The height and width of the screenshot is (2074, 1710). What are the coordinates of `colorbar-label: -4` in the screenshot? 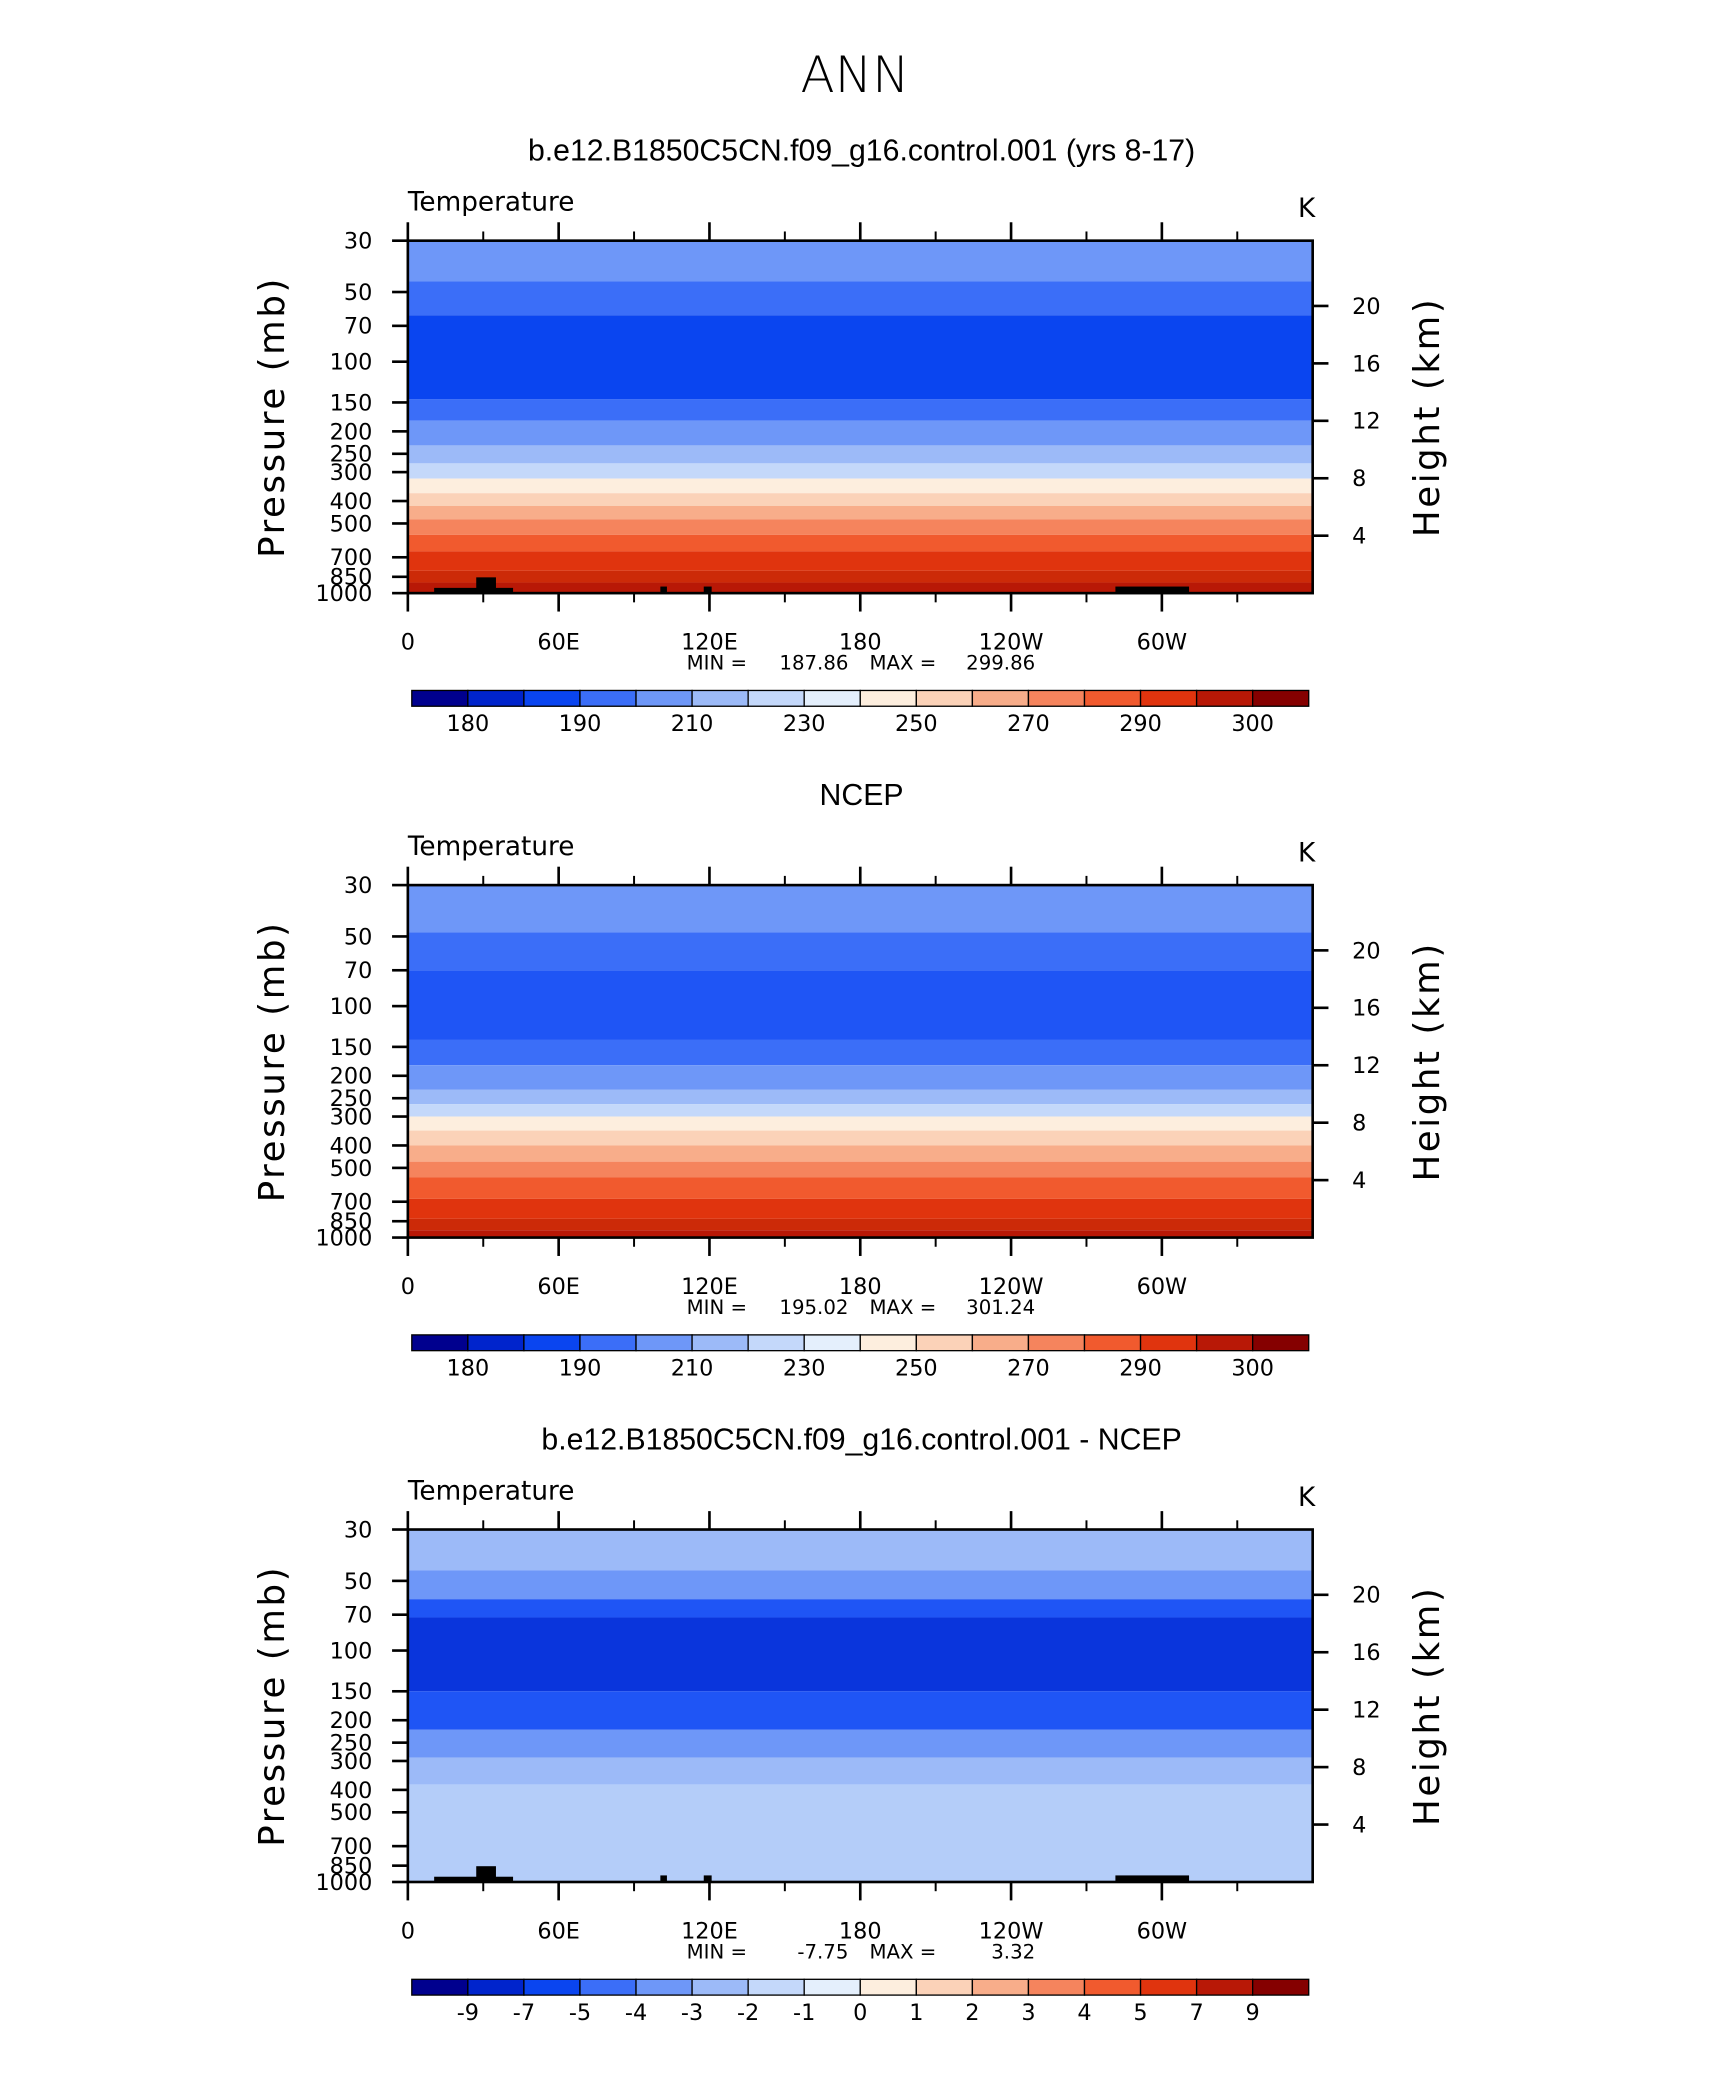 It's located at (636, 2013).